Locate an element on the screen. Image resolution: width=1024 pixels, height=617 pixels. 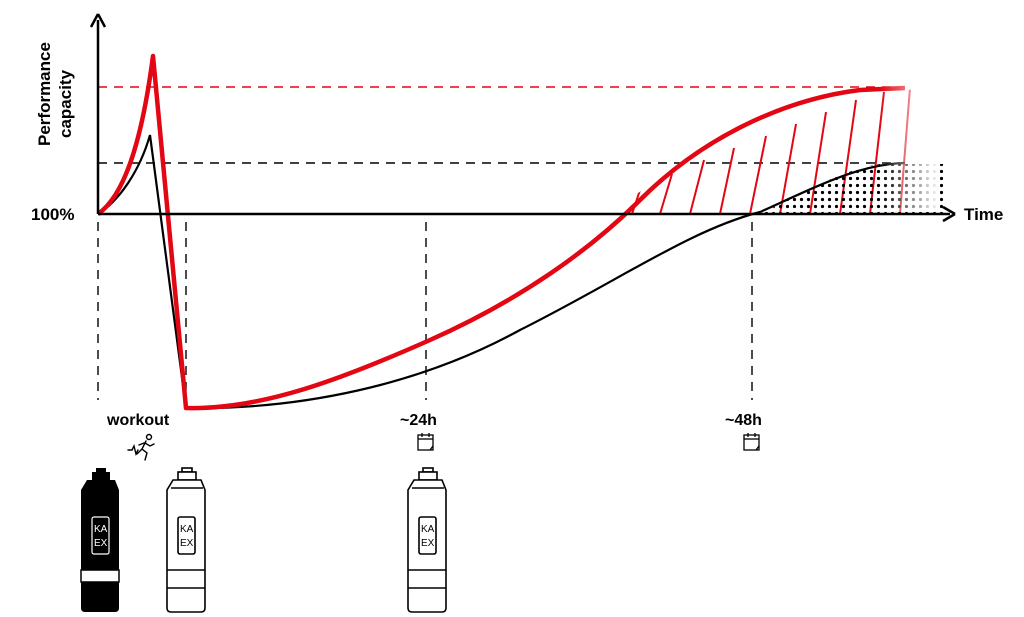
right-fade-overlay is located at coordinates (910, 141).